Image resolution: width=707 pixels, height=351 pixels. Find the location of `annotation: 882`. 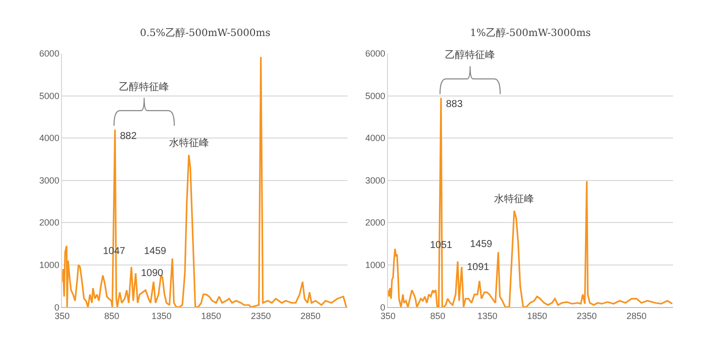

annotation: 882 is located at coordinates (129, 136).